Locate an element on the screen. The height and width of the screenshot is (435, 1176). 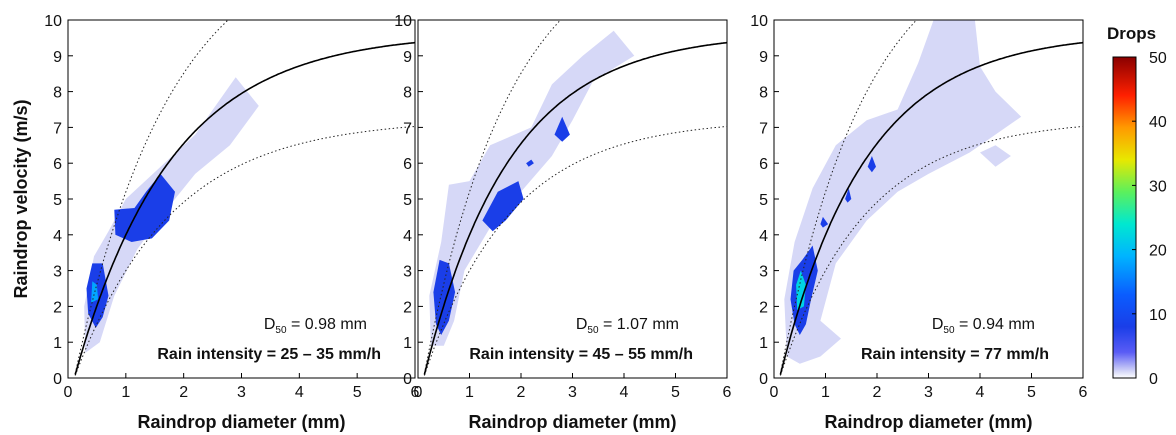
d50-annotation: D50 = 1.07 mm is located at coordinates (627, 326).